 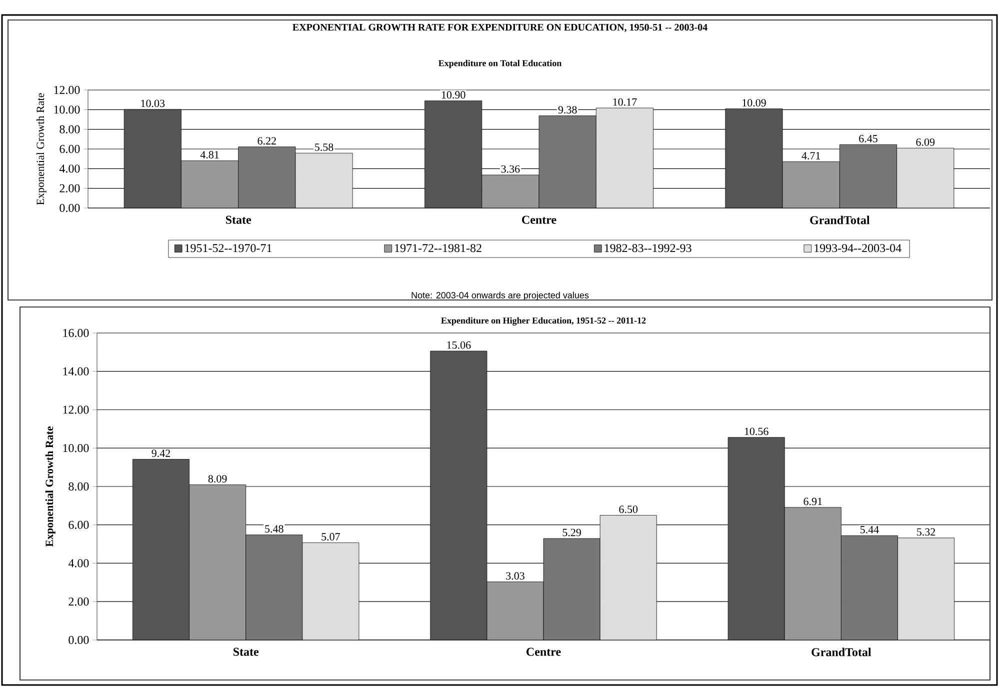 What do you see at coordinates (161, 454) in the screenshot?
I see `data-label: 9.42` at bounding box center [161, 454].